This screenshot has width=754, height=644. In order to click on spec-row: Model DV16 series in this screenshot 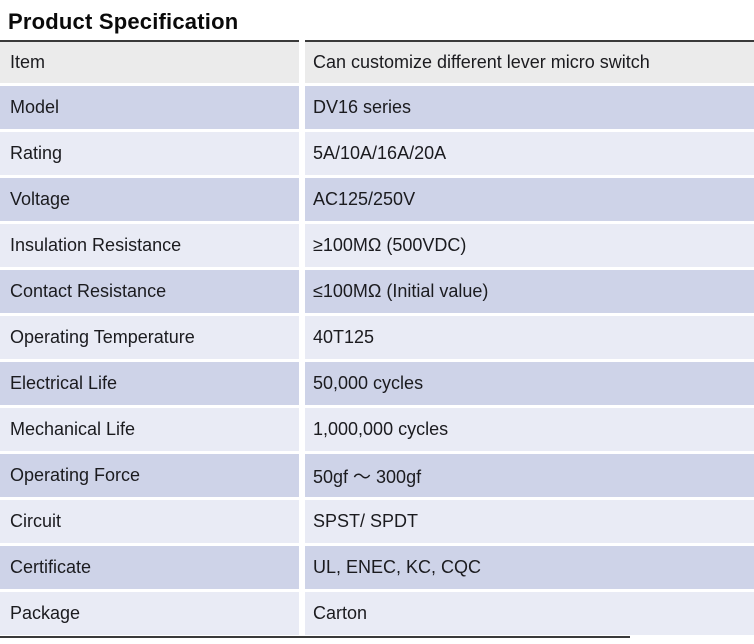, I will do `click(377, 107)`.